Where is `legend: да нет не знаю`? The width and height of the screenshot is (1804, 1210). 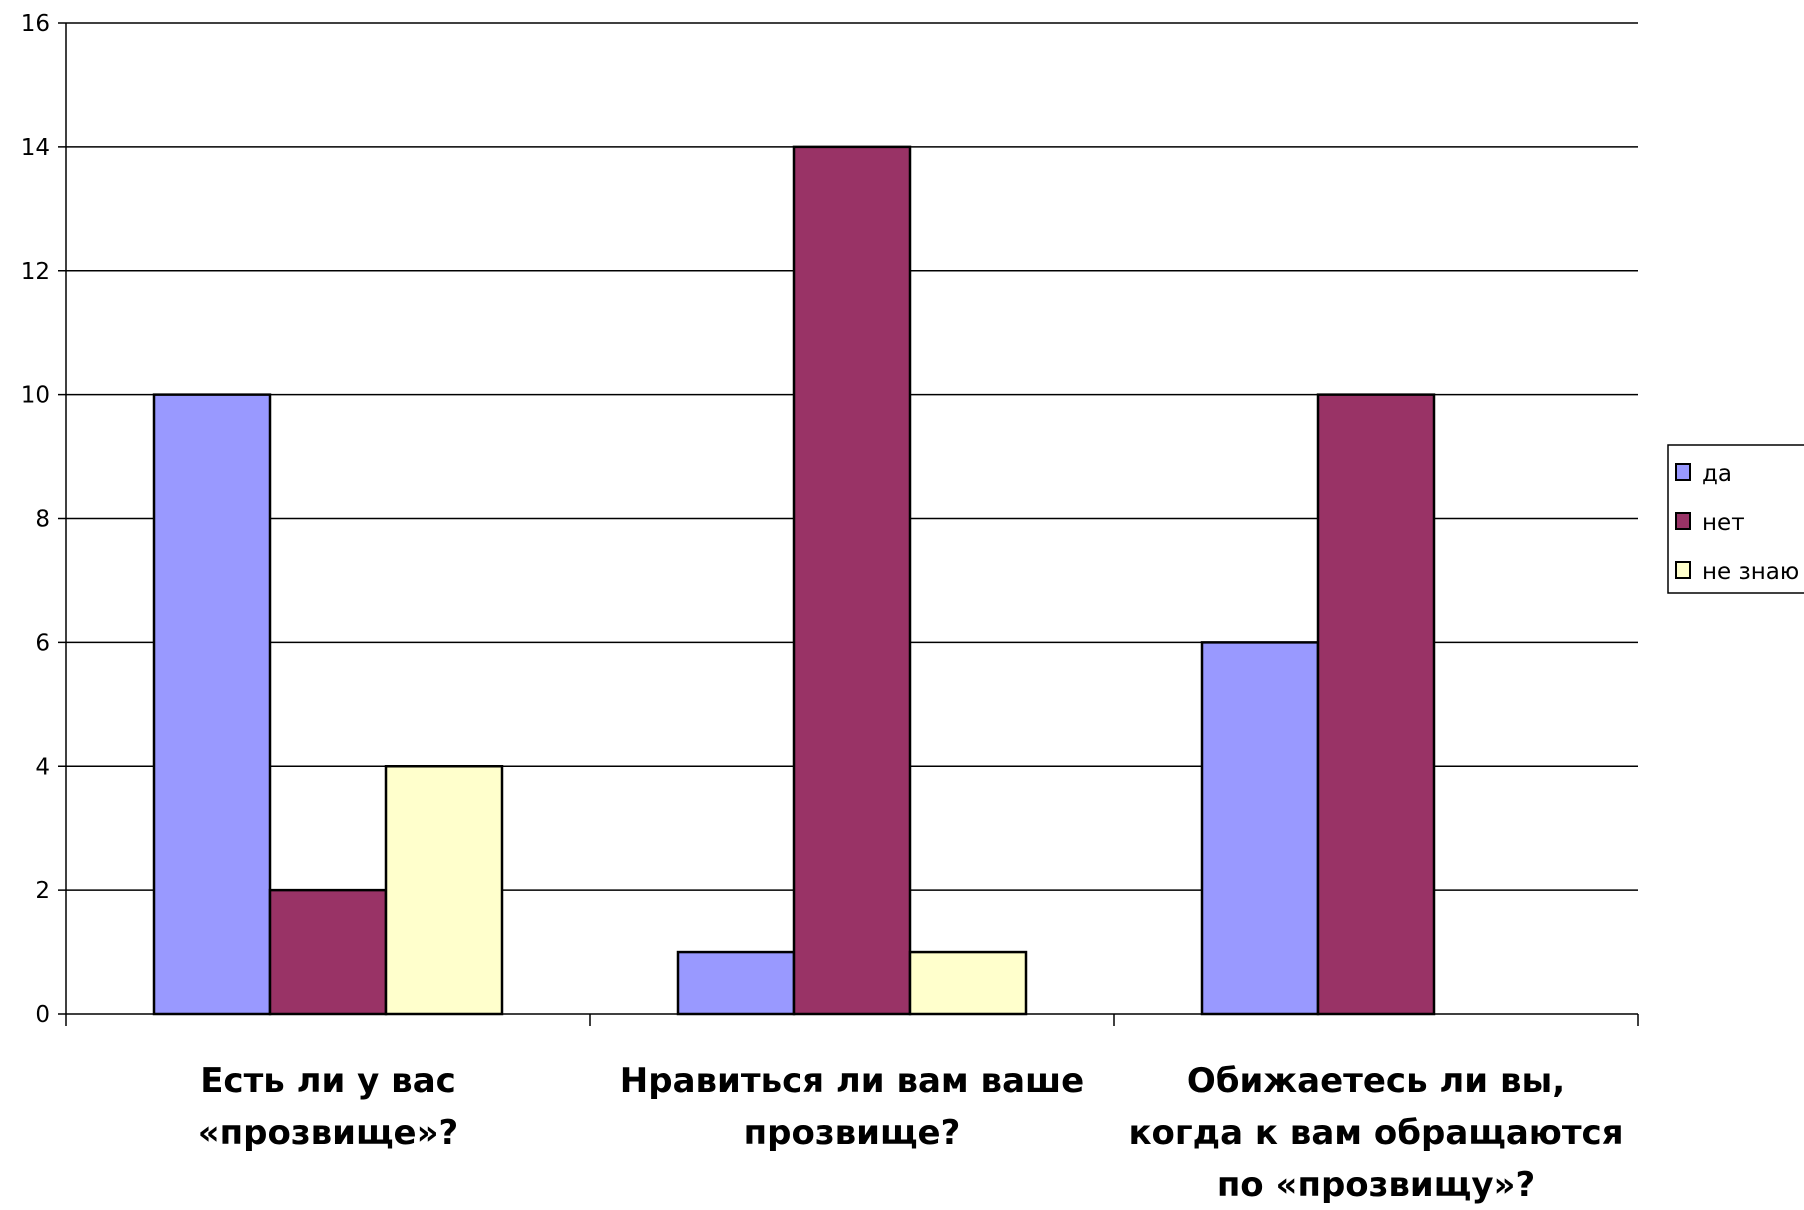 legend: да нет не знаю is located at coordinates (1735, 519).